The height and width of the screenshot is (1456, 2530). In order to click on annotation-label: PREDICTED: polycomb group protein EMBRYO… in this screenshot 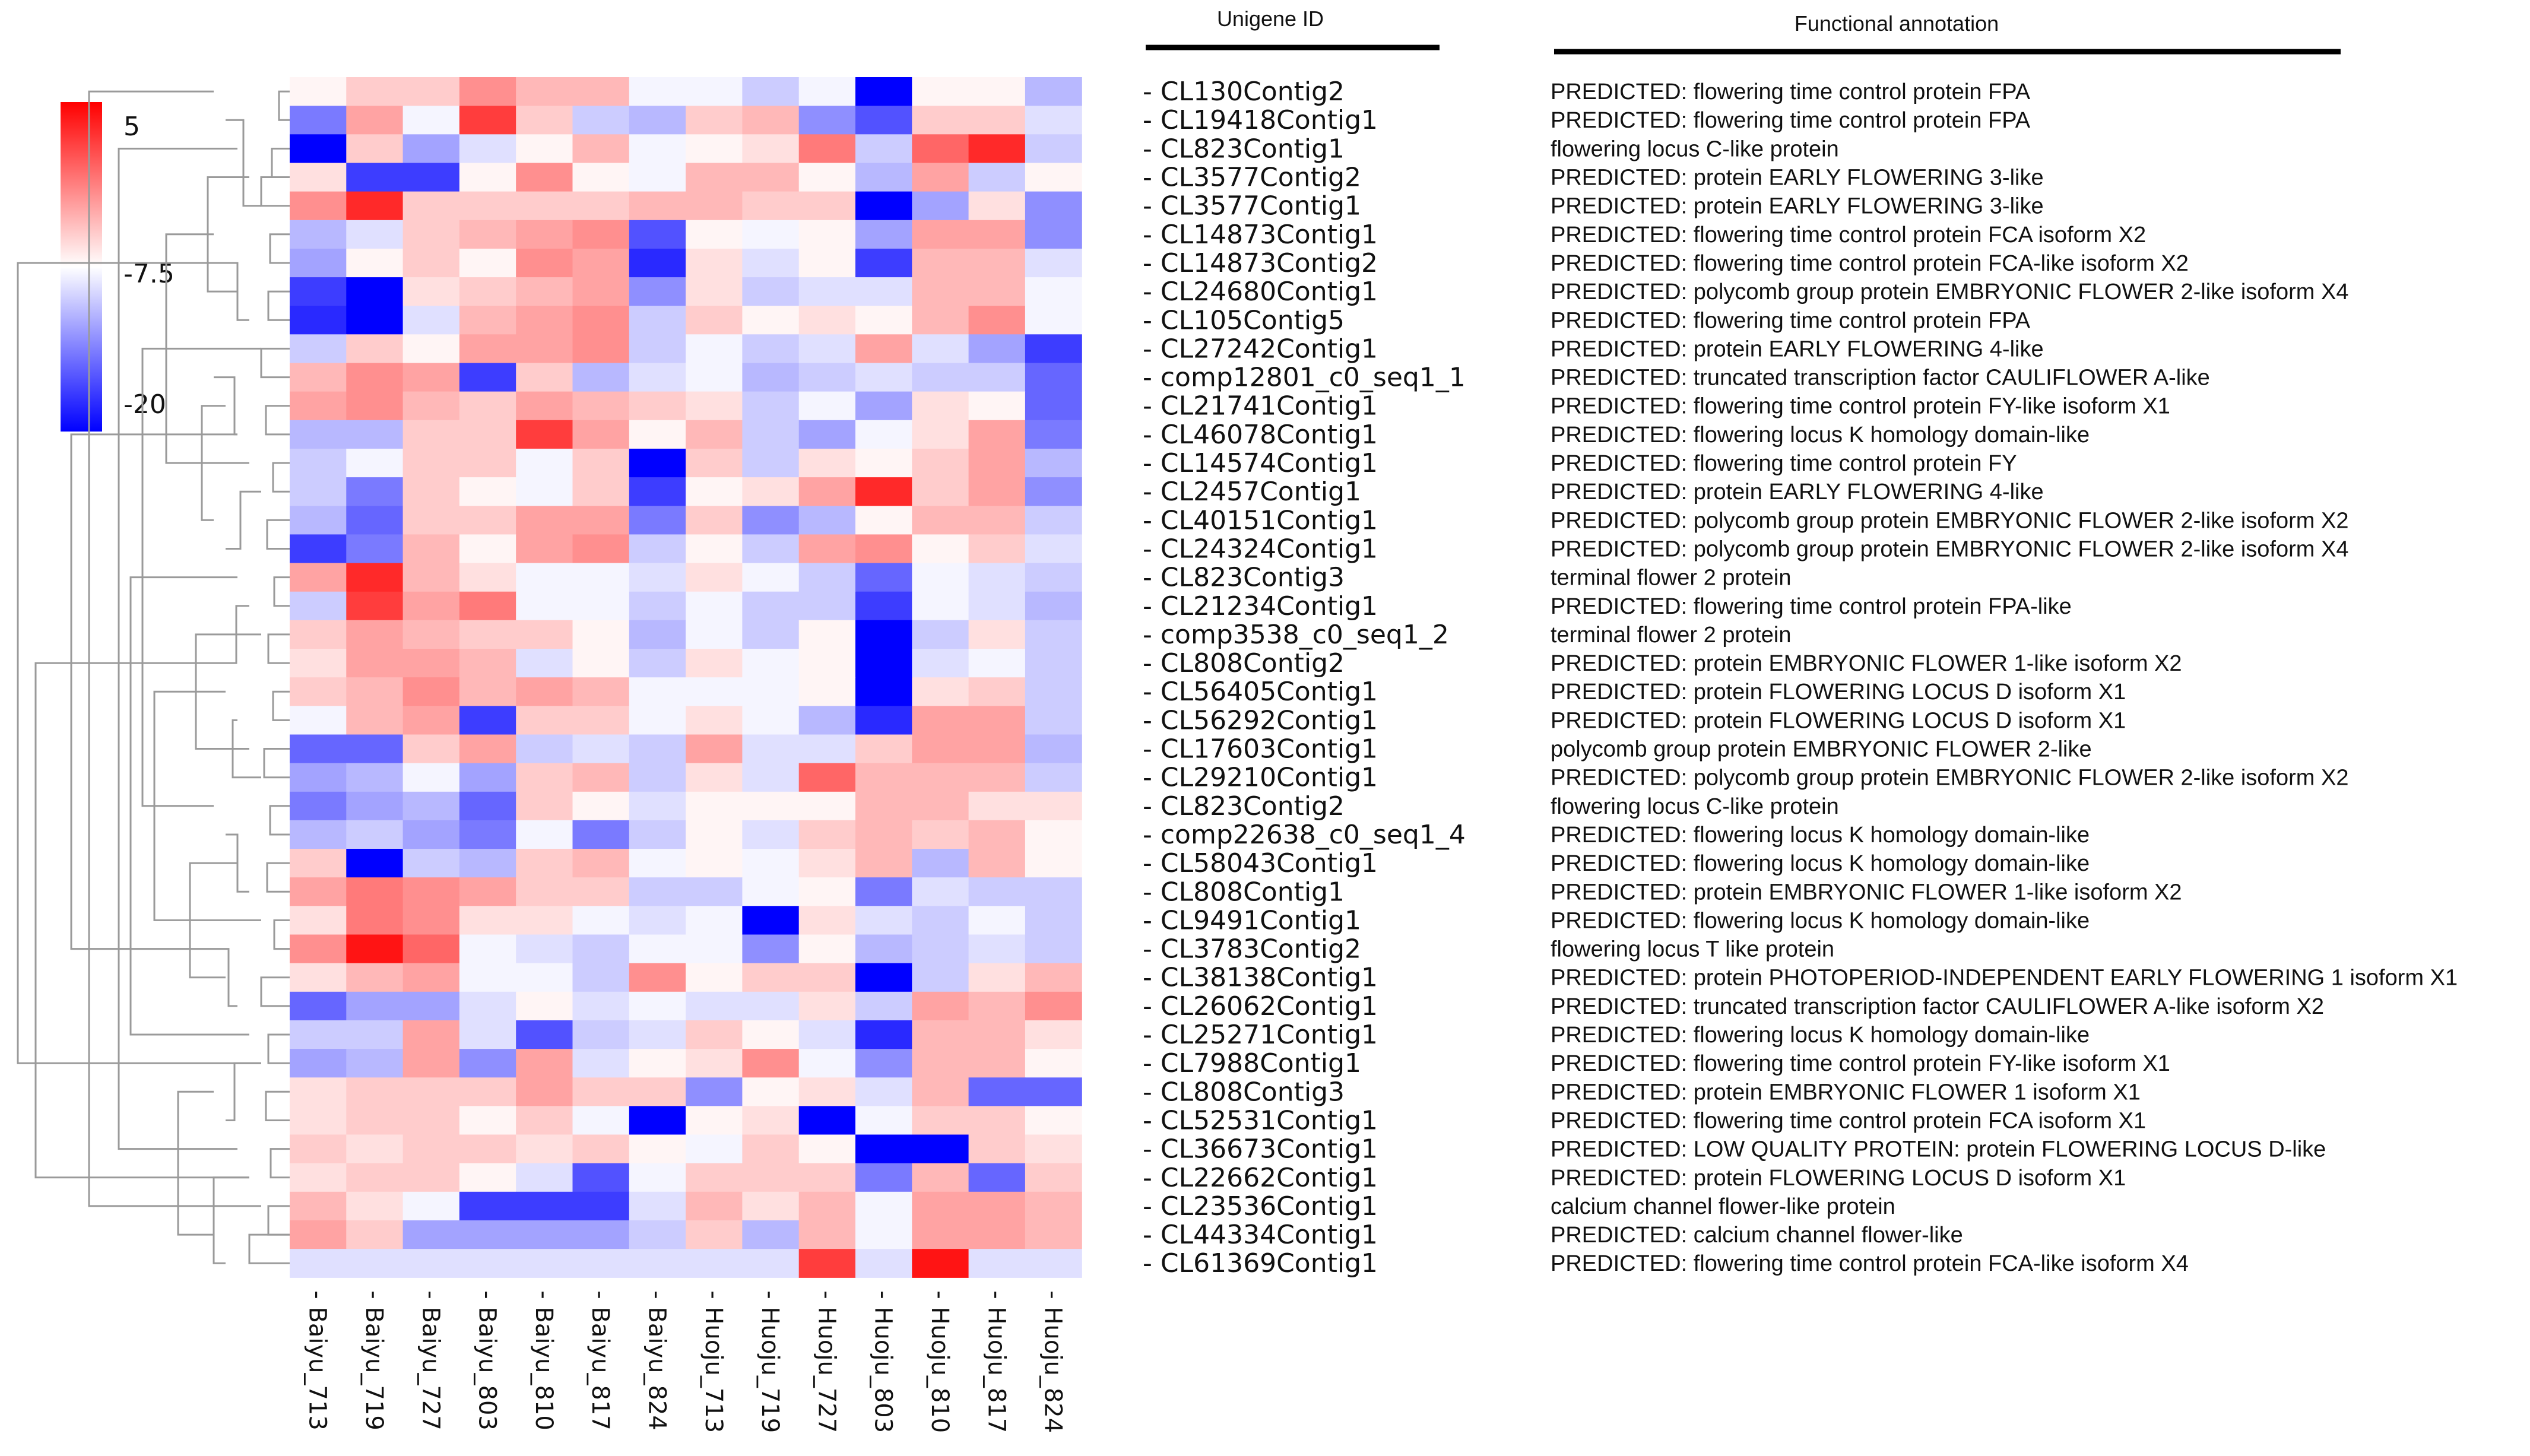, I will do `click(1950, 292)`.